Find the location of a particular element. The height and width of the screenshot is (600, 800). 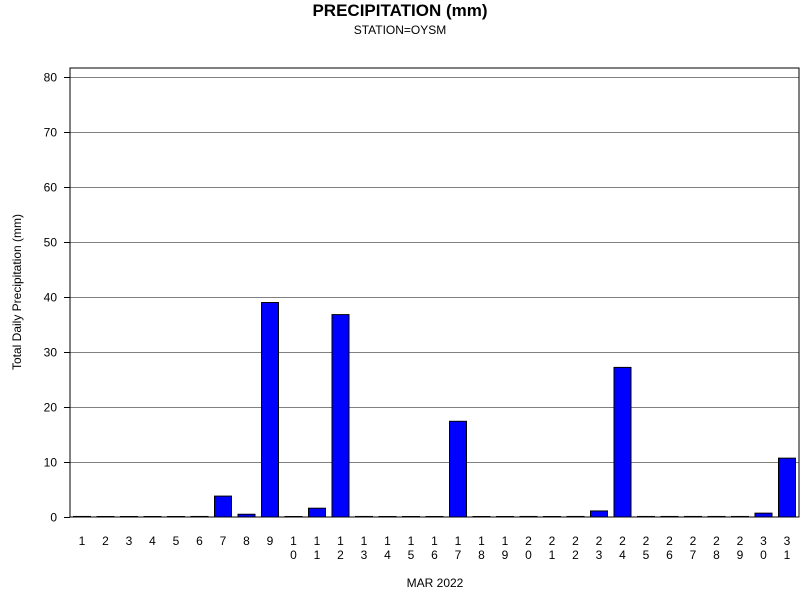

y-axis-label: Total Daily Precipitation (mm) is located at coordinates (17, 292).